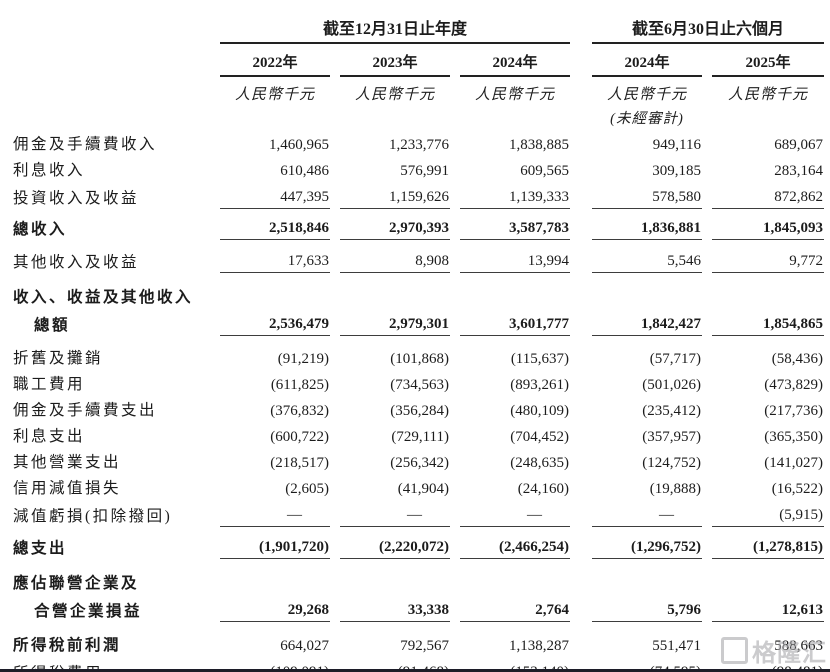 The height and width of the screenshot is (672, 830). I want to click on value-cell: (115,637), so click(539, 359).